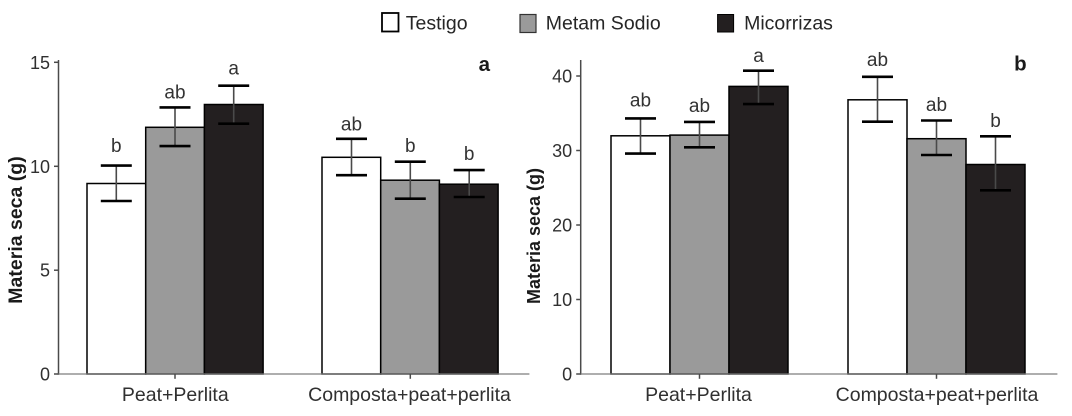 This screenshot has width=1072, height=416. What do you see at coordinates (603, 23) in the screenshot?
I see `svg-text: Metam Sodio` at bounding box center [603, 23].